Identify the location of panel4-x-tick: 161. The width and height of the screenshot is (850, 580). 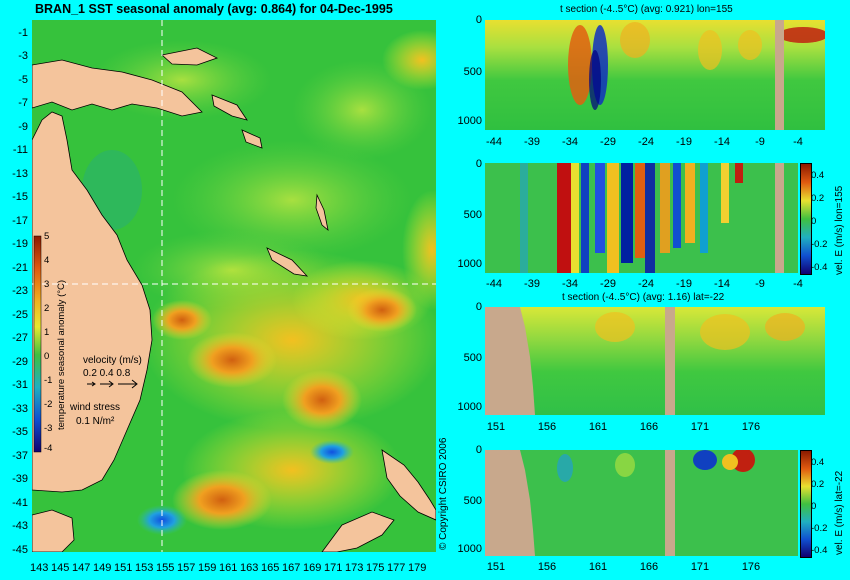
(598, 567).